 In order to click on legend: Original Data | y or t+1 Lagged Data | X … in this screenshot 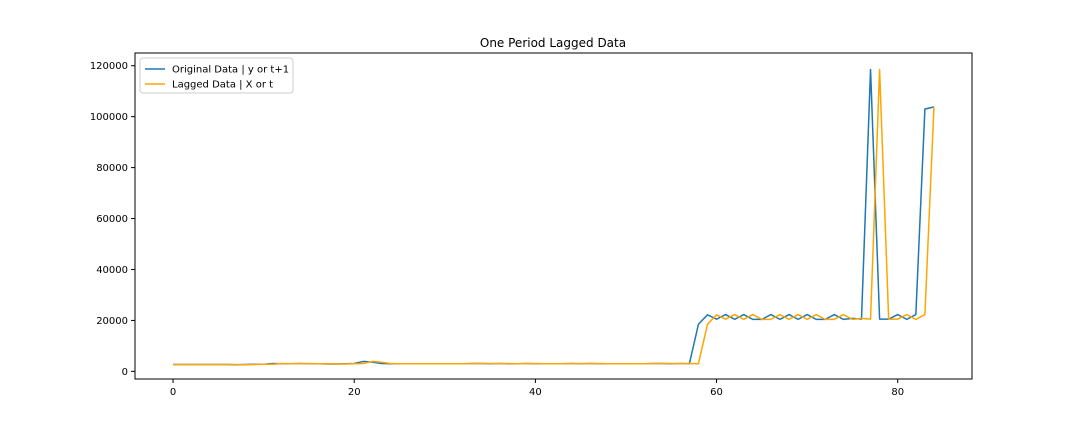, I will do `click(216, 75)`.